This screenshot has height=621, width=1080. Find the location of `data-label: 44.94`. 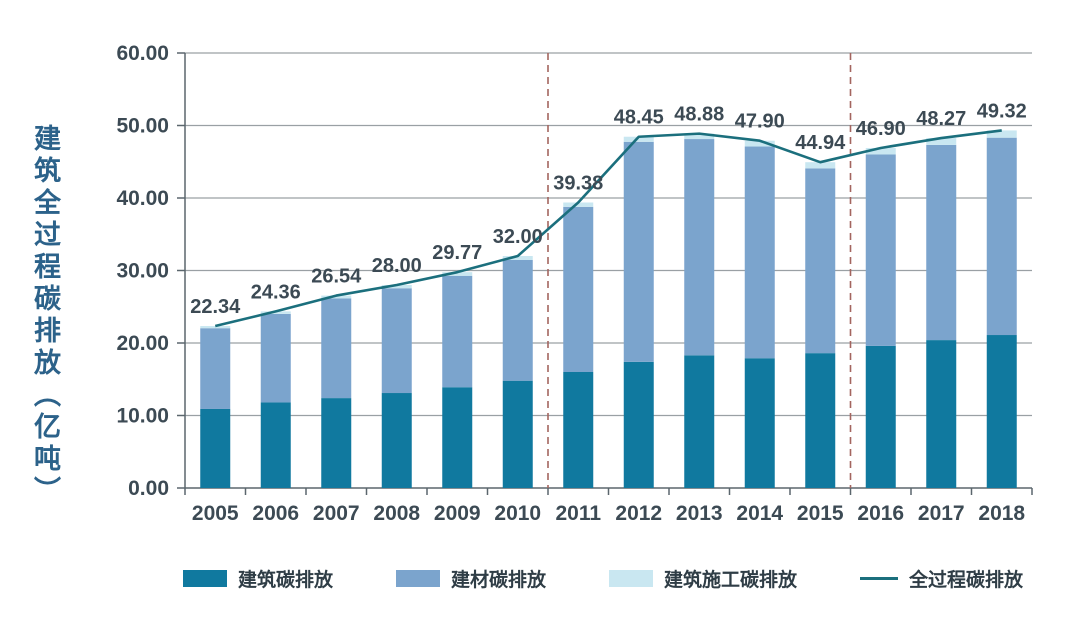

data-label: 44.94 is located at coordinates (820, 143).